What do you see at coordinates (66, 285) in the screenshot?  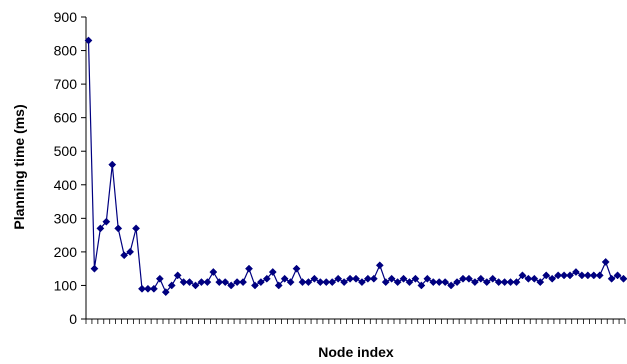 I see `y-tick-label: 100` at bounding box center [66, 285].